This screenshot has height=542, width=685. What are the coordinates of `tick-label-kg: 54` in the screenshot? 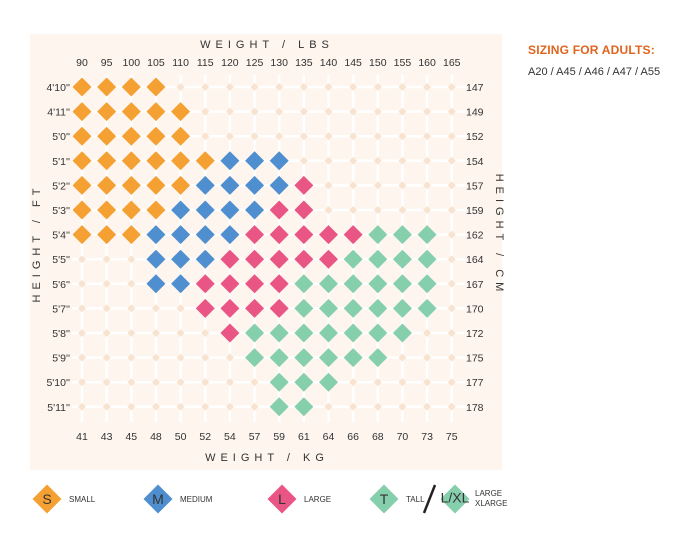 It's located at (230, 437).